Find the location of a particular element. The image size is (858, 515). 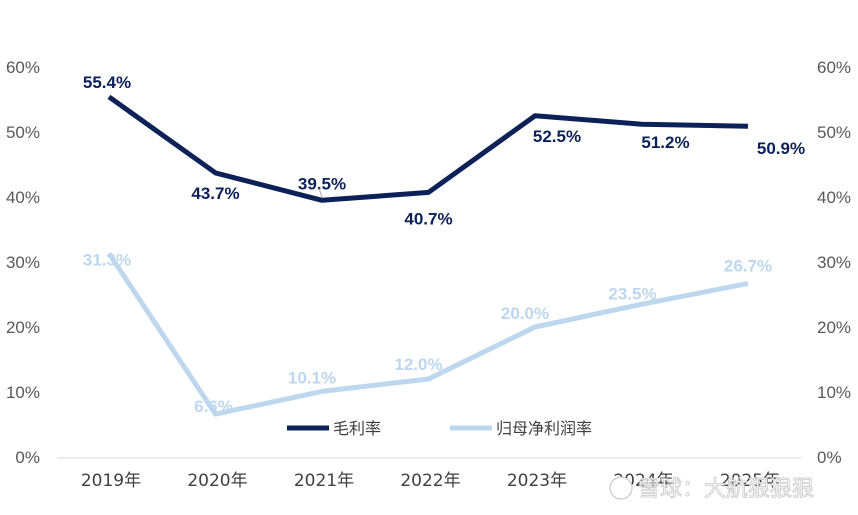

left-tick-label: 10% is located at coordinates (23, 392).